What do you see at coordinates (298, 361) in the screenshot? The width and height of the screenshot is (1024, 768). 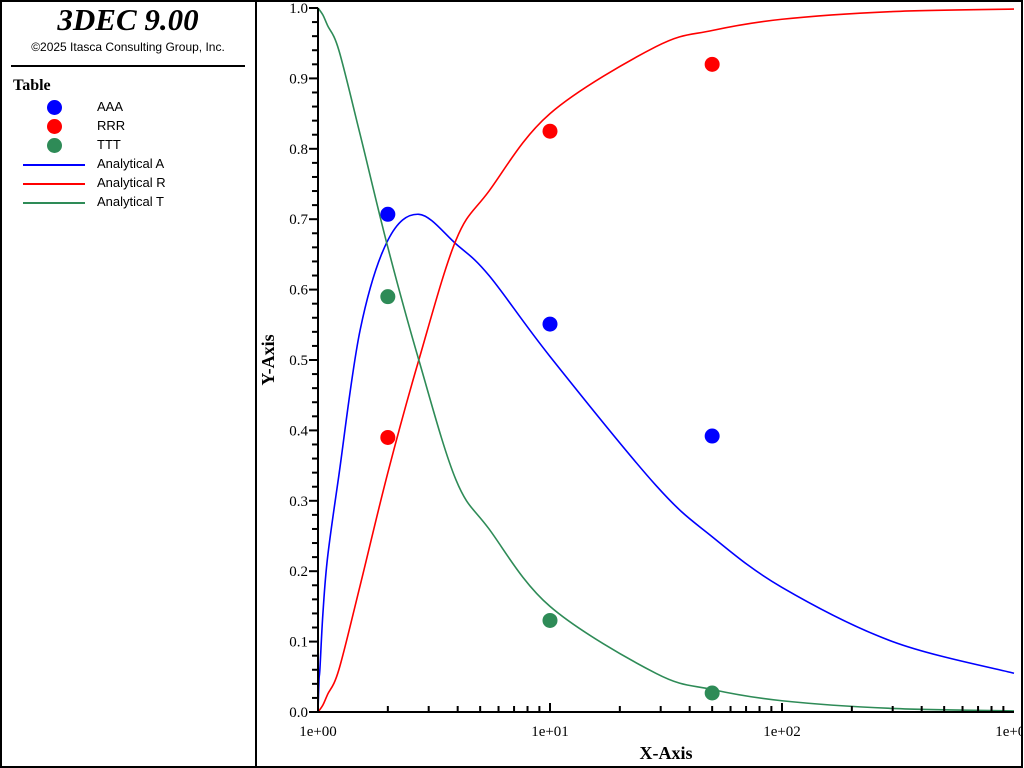 I see `y-tick-label: 0.5` at bounding box center [298, 361].